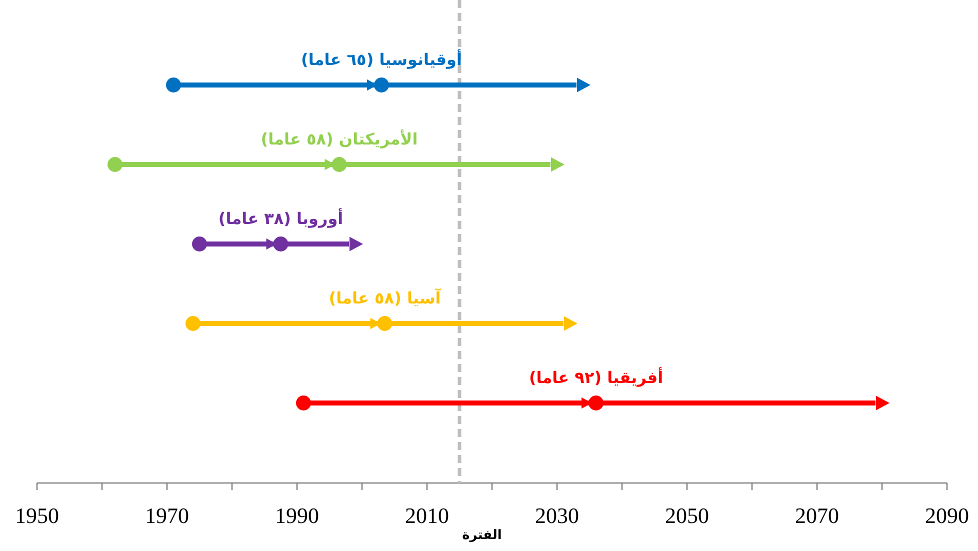 The height and width of the screenshot is (551, 978). I want to click on y-tick-label: أوروبا (٣٨ عاما), so click(281, 218).